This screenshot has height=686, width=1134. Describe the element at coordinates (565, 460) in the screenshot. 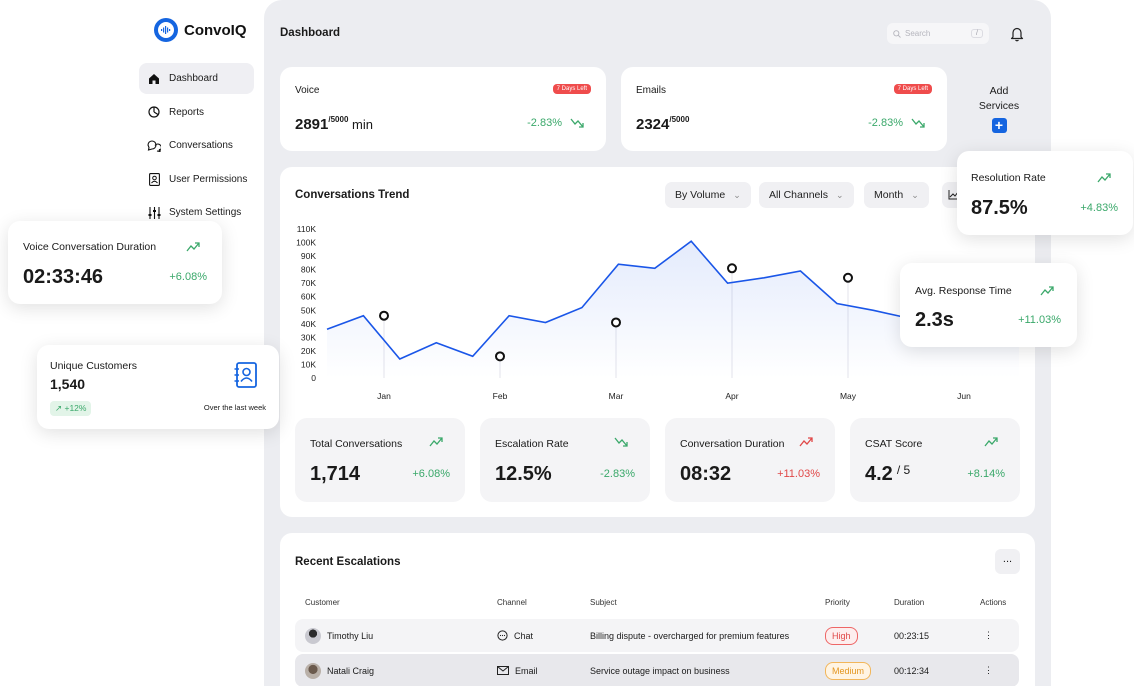

I see `metric-escalation-rate: Escalation Rate 12.5% -2.83%` at that location.